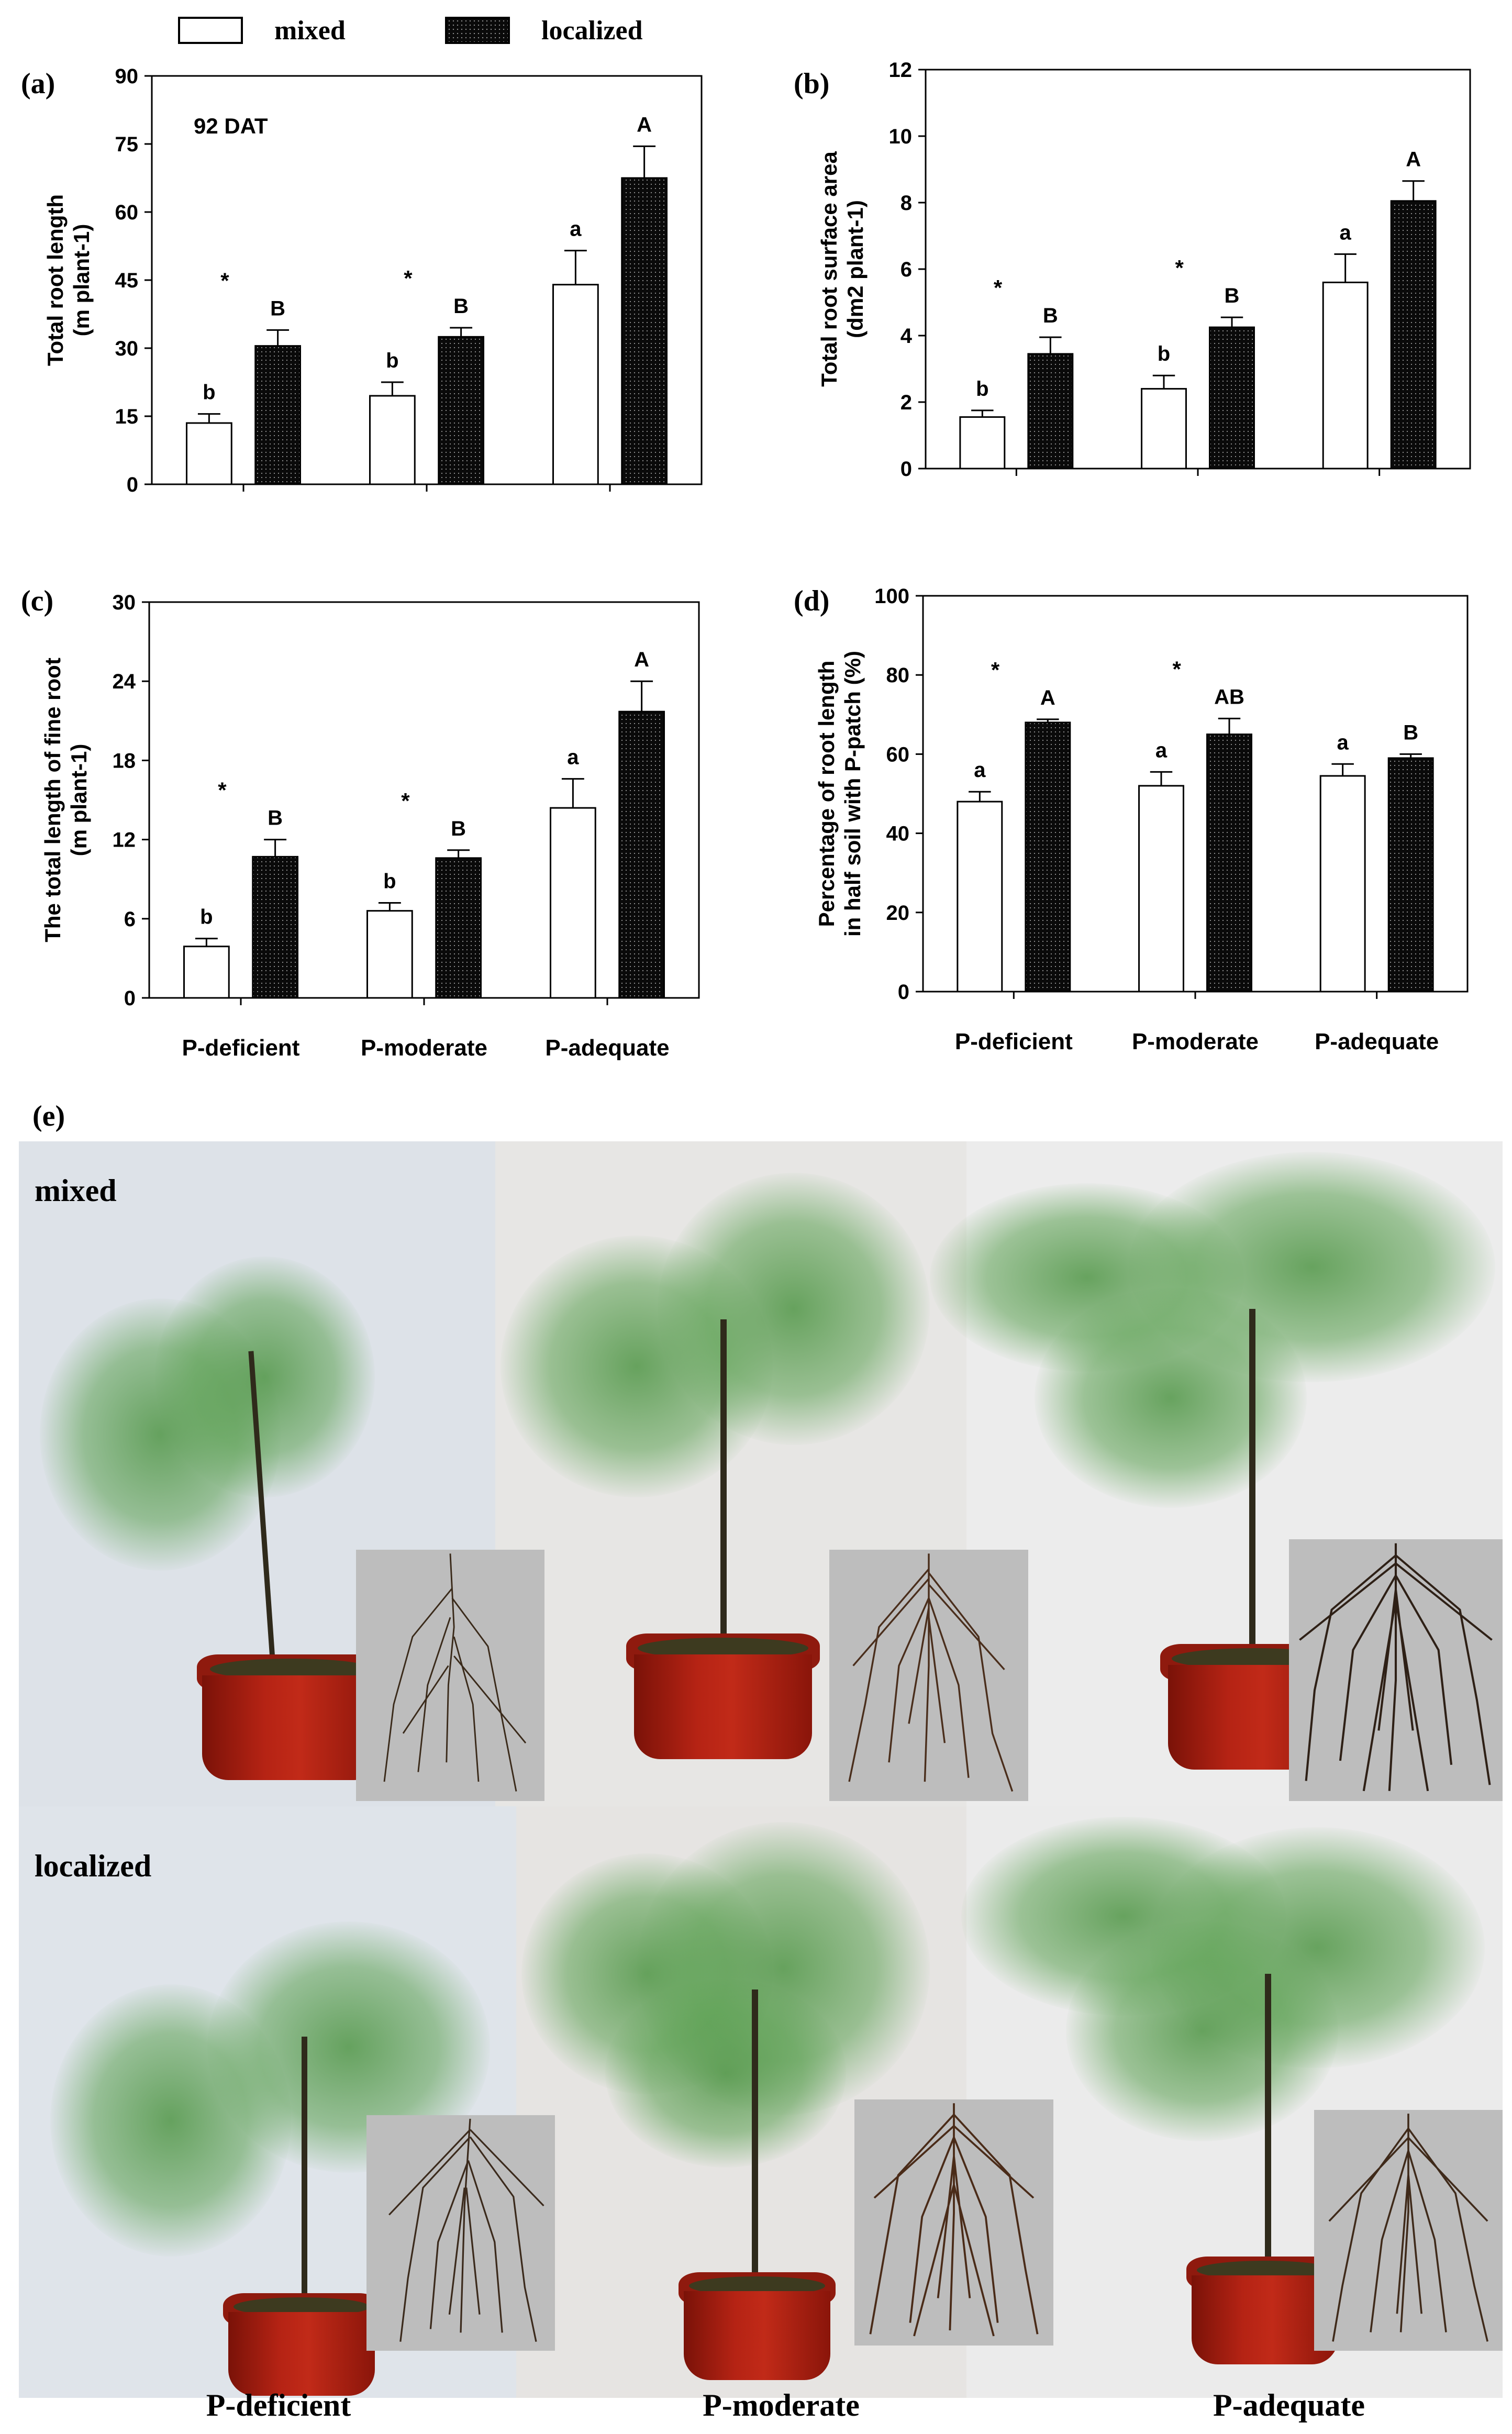 The image size is (1512, 2434). Describe the element at coordinates (898, 675) in the screenshot. I see `y-tick-label: 80` at that location.